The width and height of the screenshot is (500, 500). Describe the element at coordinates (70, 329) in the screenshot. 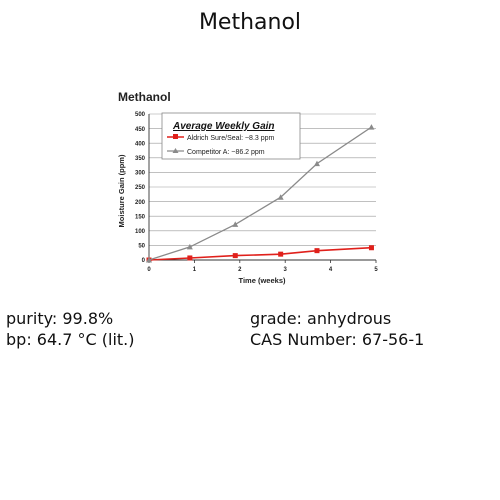

I see `spec-left: purity: 99.8% bp: 64.7 °C (lit.)` at that location.